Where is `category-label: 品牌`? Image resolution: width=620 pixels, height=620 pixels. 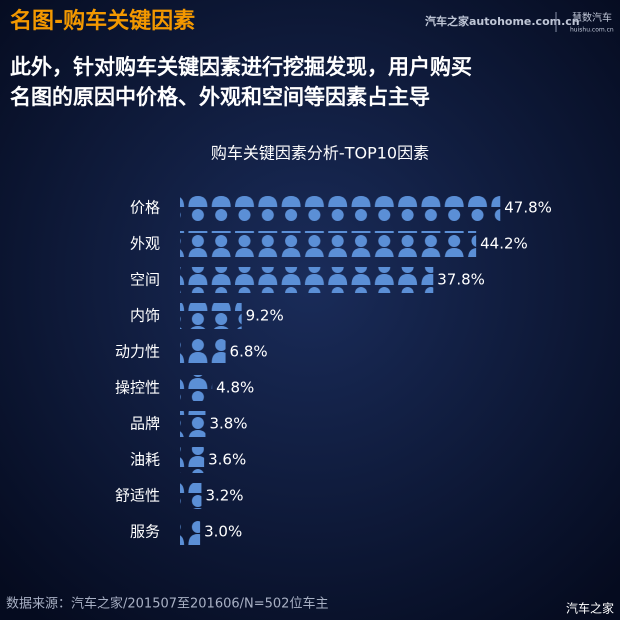 category-label: 品牌 is located at coordinates (145, 424).